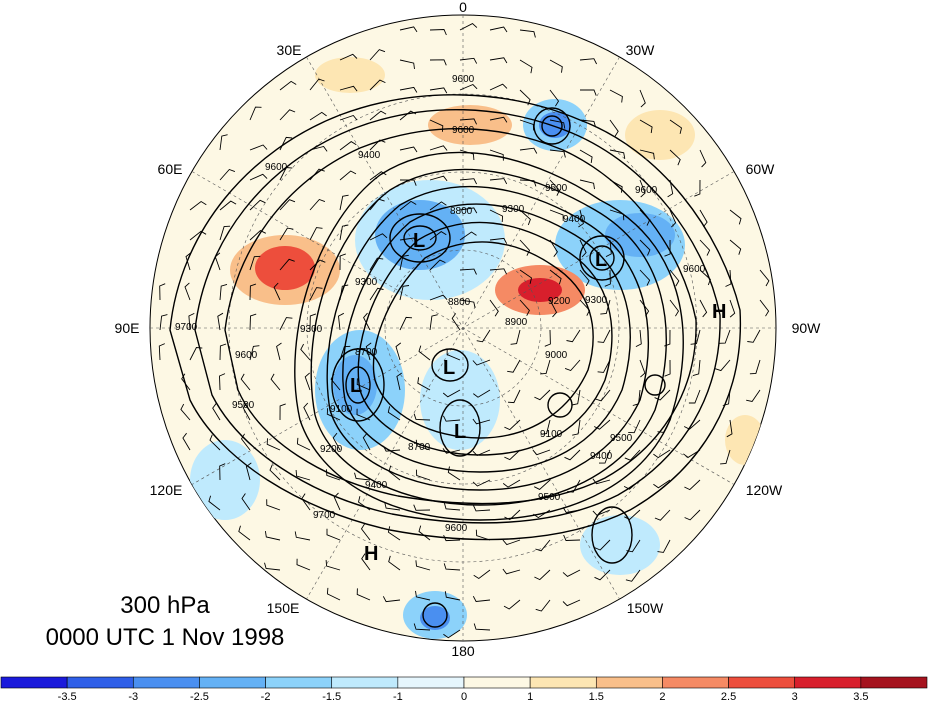  Describe the element at coordinates (283, 608) in the screenshot. I see `lon-label-150e: 150E` at that location.